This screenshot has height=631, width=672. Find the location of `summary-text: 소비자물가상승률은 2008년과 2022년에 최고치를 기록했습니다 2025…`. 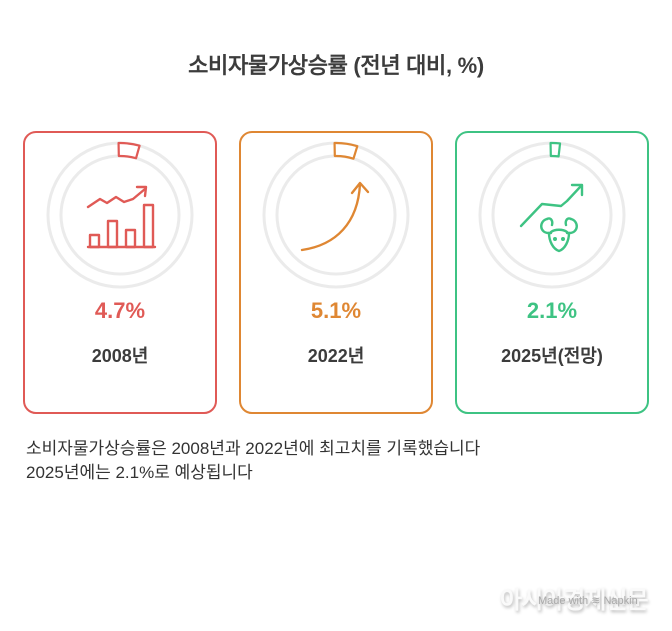

summary-text: 소비자물가상승률은 2008년과 2022년에 최고치를 기록했습니다 2025… is located at coordinates (253, 461).